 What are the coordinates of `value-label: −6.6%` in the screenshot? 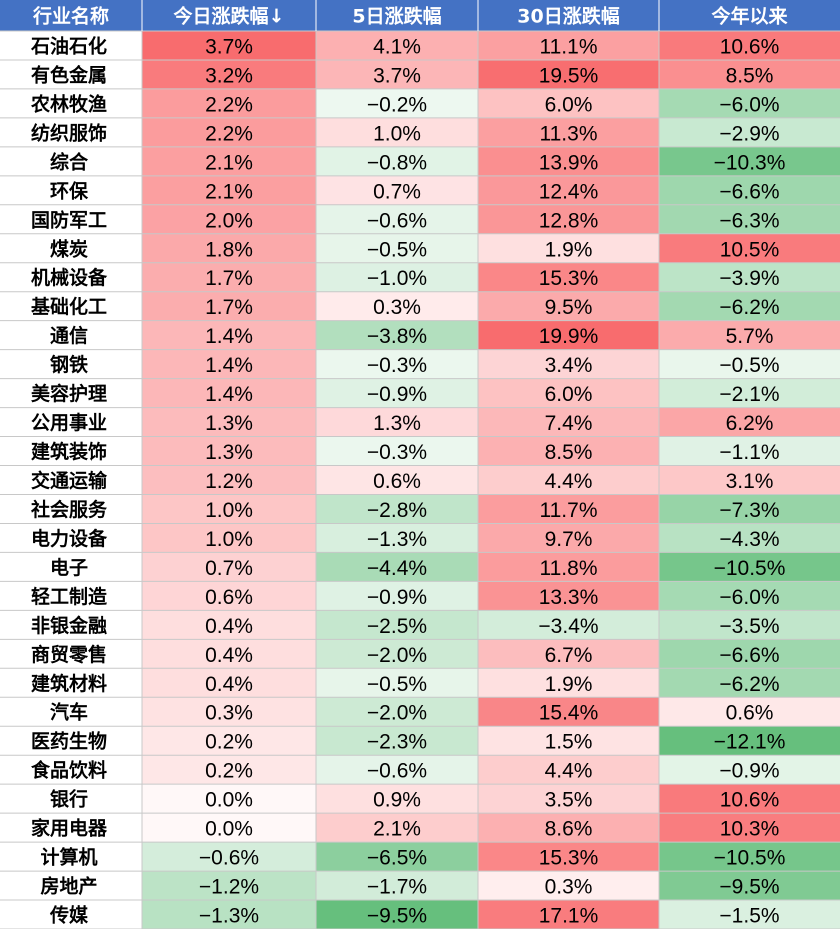 It's located at (749, 191).